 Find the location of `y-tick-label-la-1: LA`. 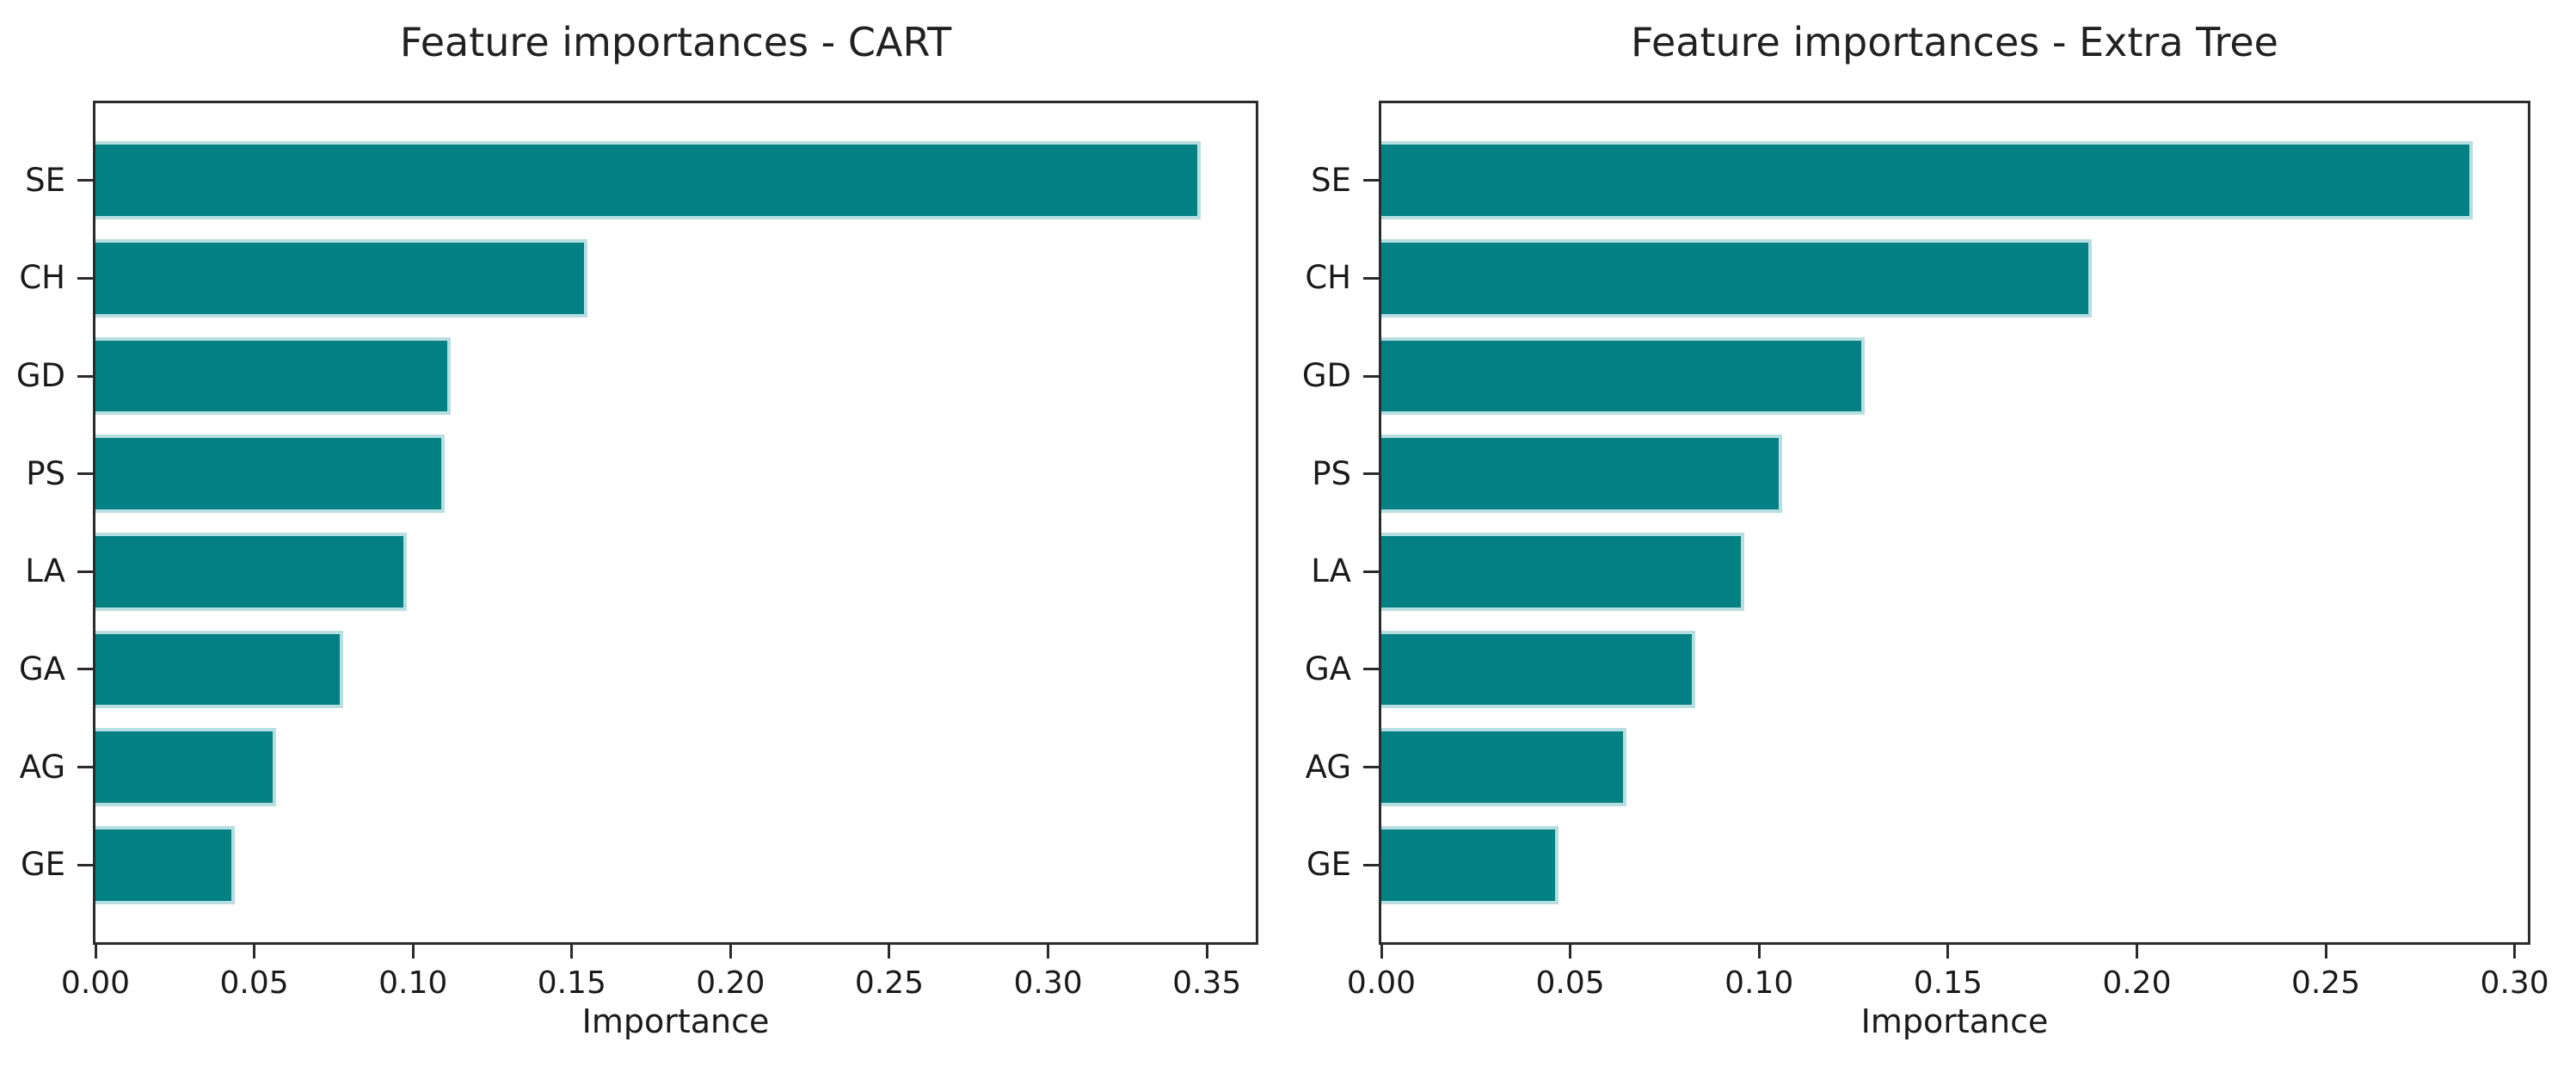

y-tick-label-la-1: LA is located at coordinates (1331, 571).